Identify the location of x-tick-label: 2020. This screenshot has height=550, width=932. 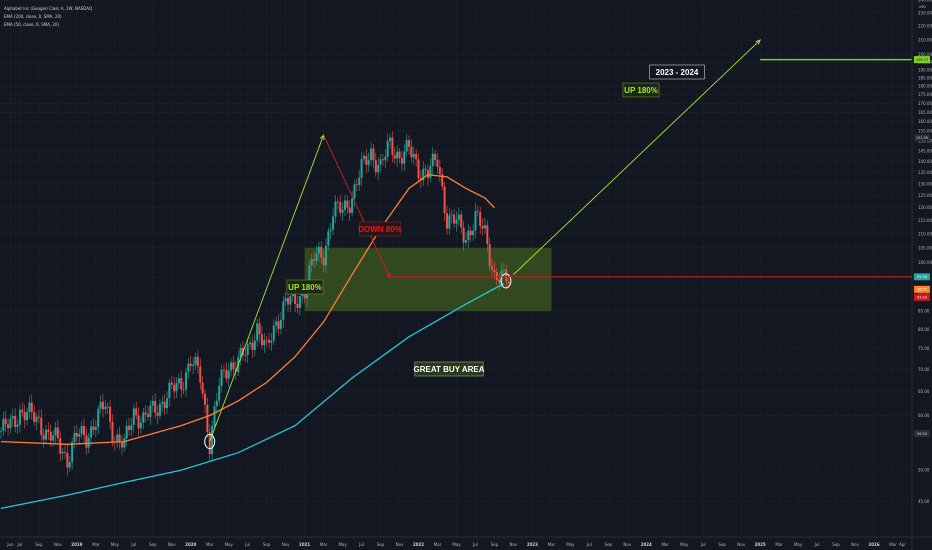
(190, 544).